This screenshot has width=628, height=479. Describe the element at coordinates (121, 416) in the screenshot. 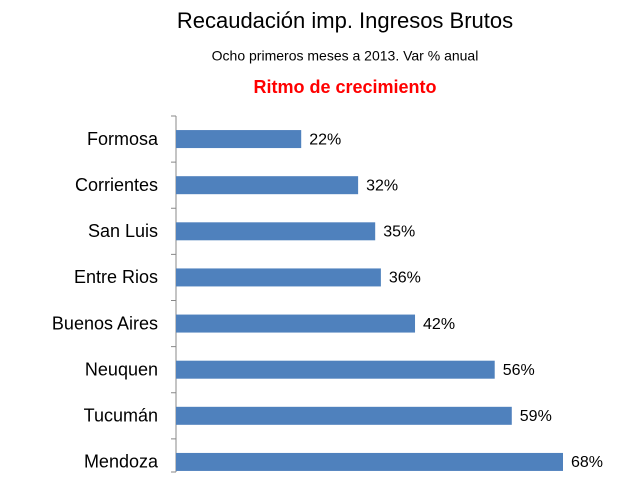

I see `y-tick-label: Tucumán` at that location.